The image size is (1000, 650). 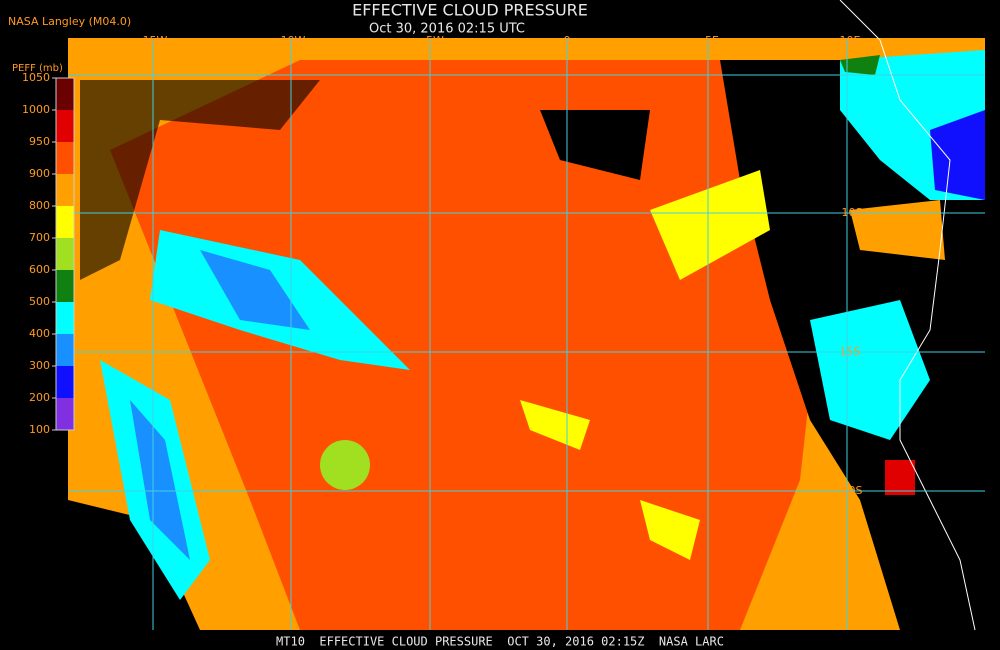 I want to click on colorbar-frame, so click(x=65, y=254).